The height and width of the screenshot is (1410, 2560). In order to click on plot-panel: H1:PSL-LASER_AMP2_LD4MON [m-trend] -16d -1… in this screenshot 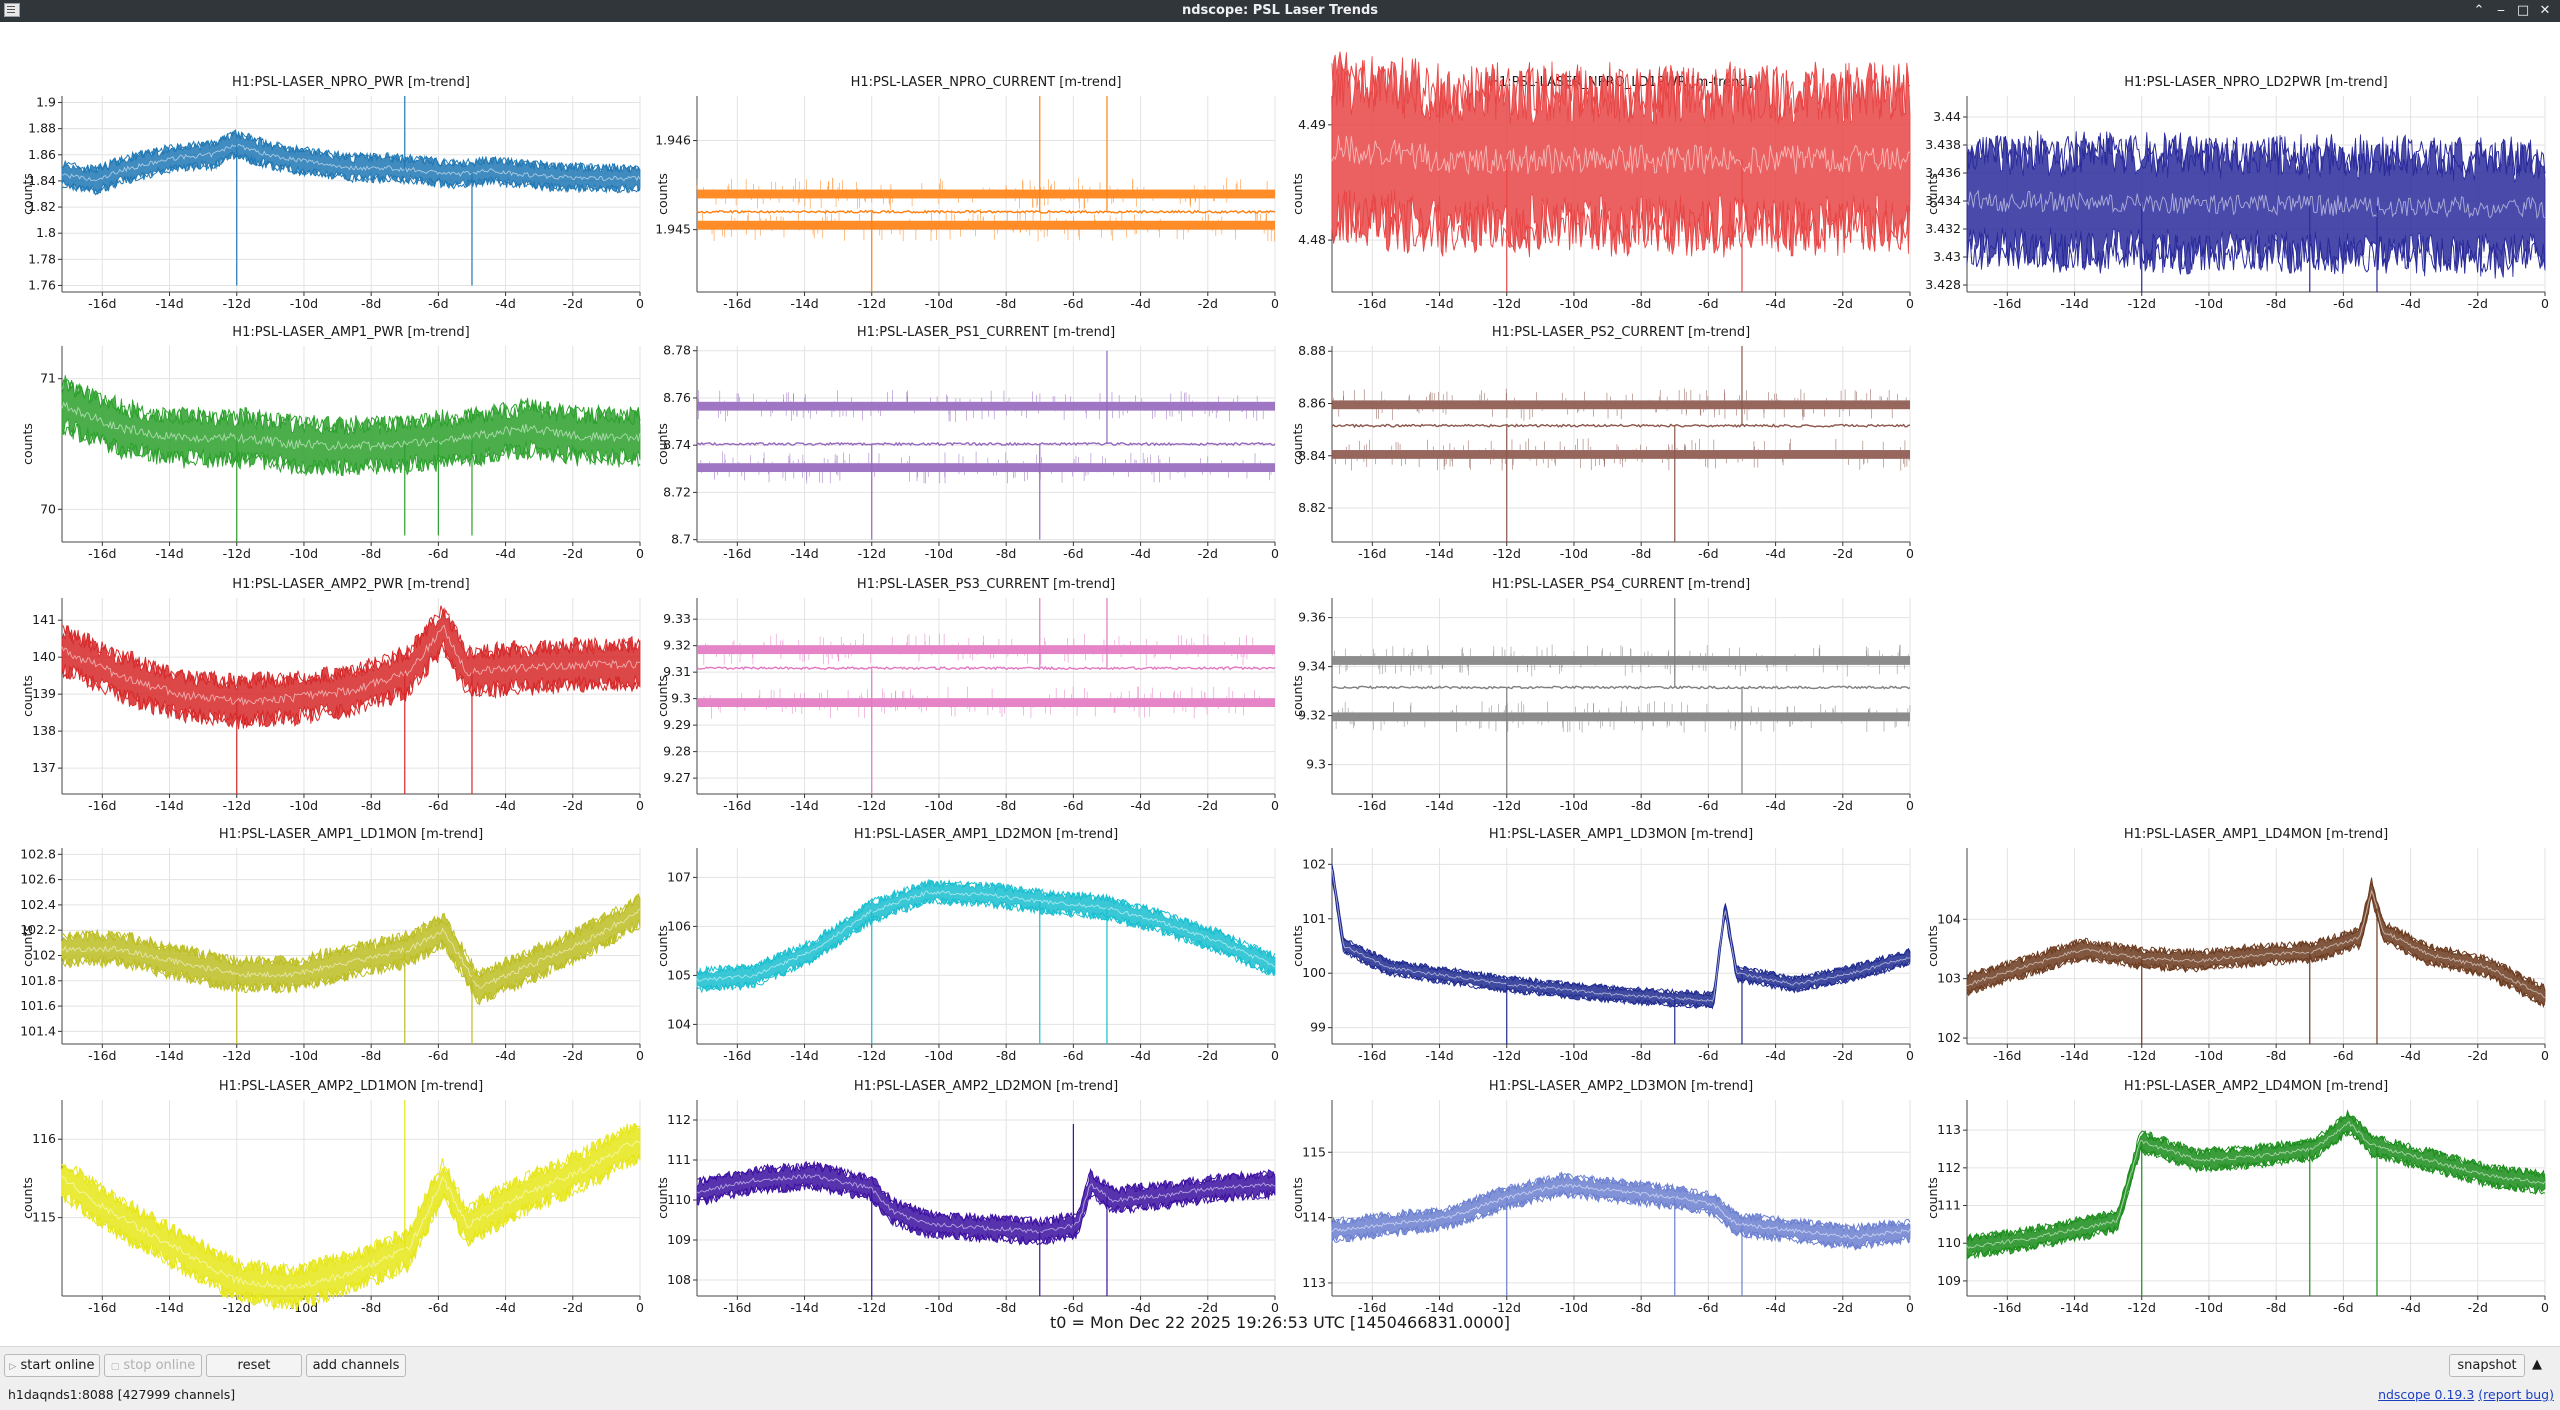, I will do `click(2227, 1185)`.